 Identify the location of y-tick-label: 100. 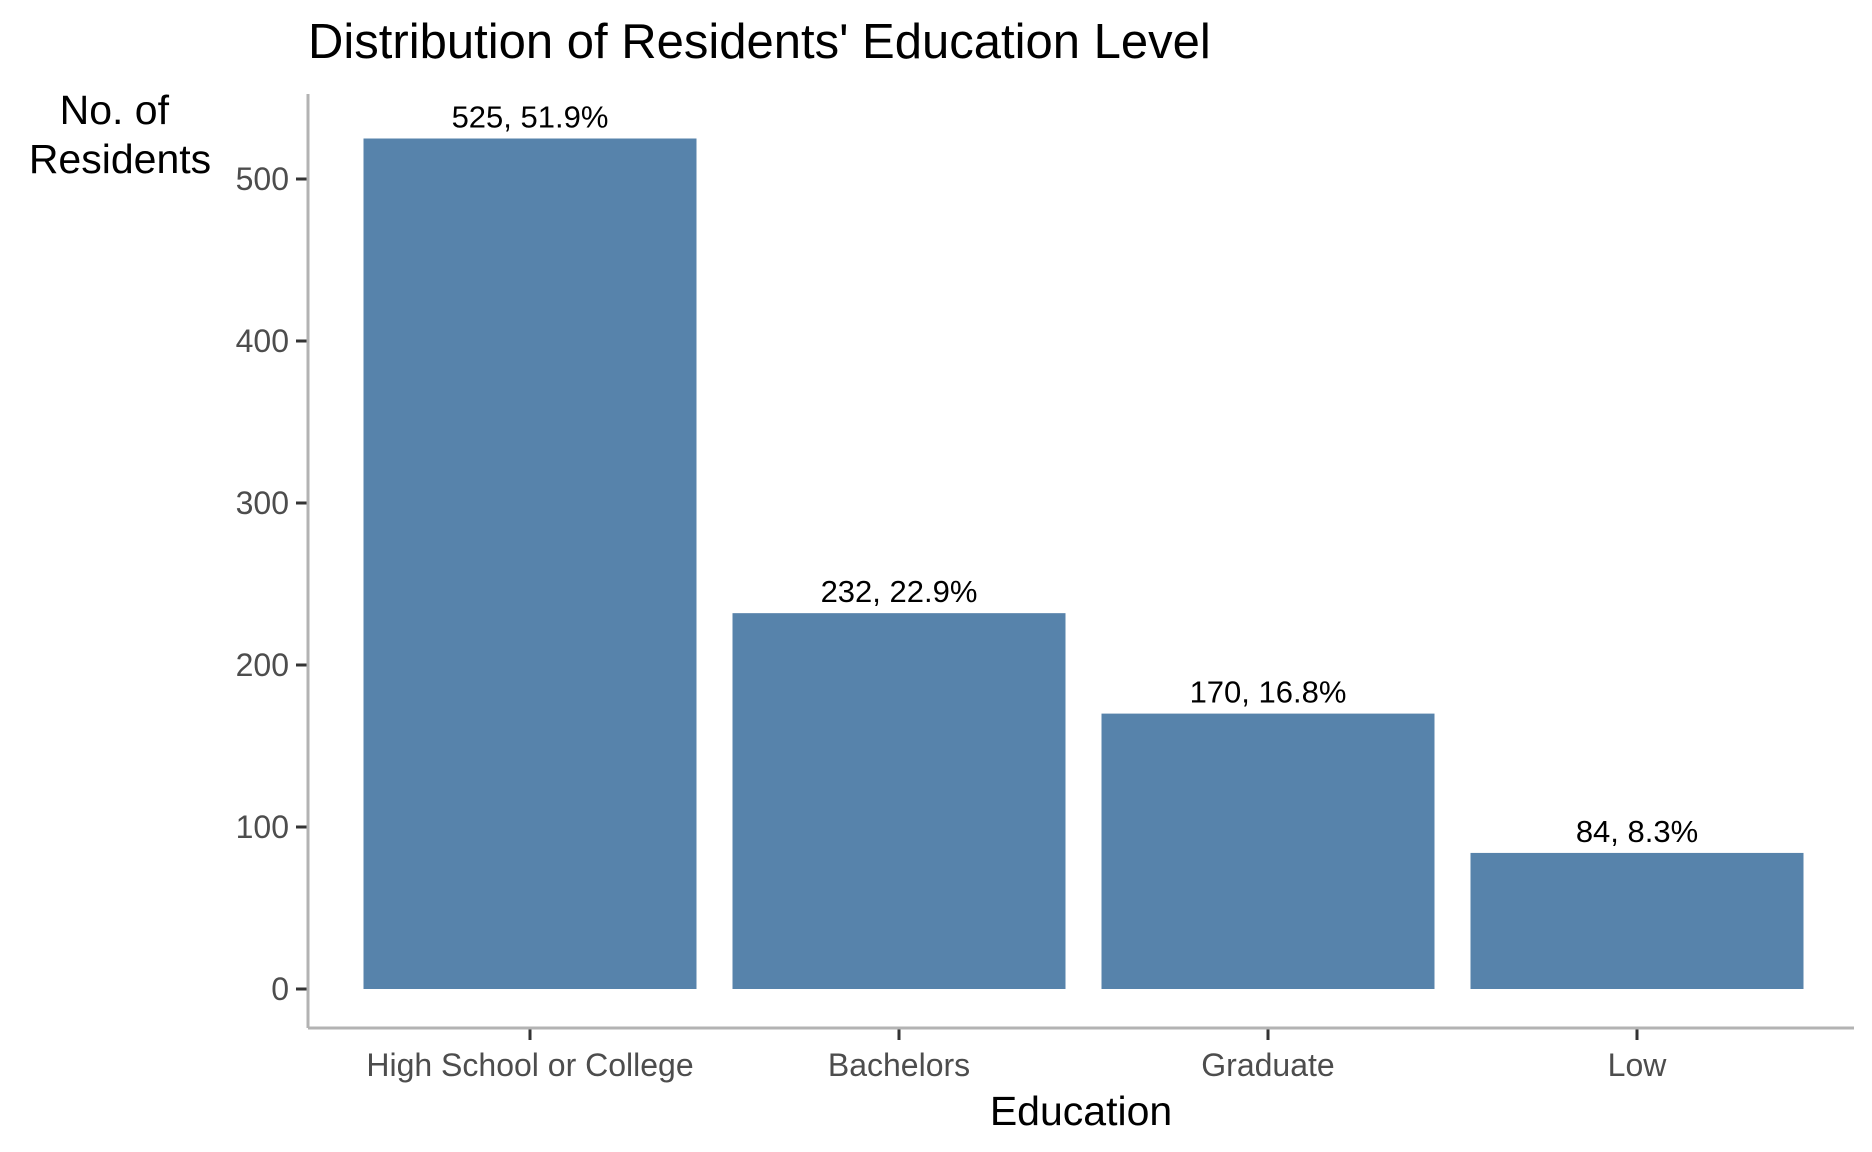
(262, 827).